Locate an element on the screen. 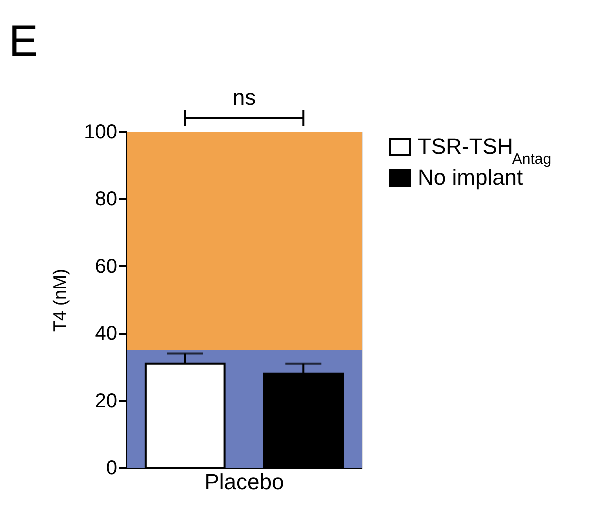 The height and width of the screenshot is (505, 616). y-tick-label: 40 is located at coordinates (106, 334).